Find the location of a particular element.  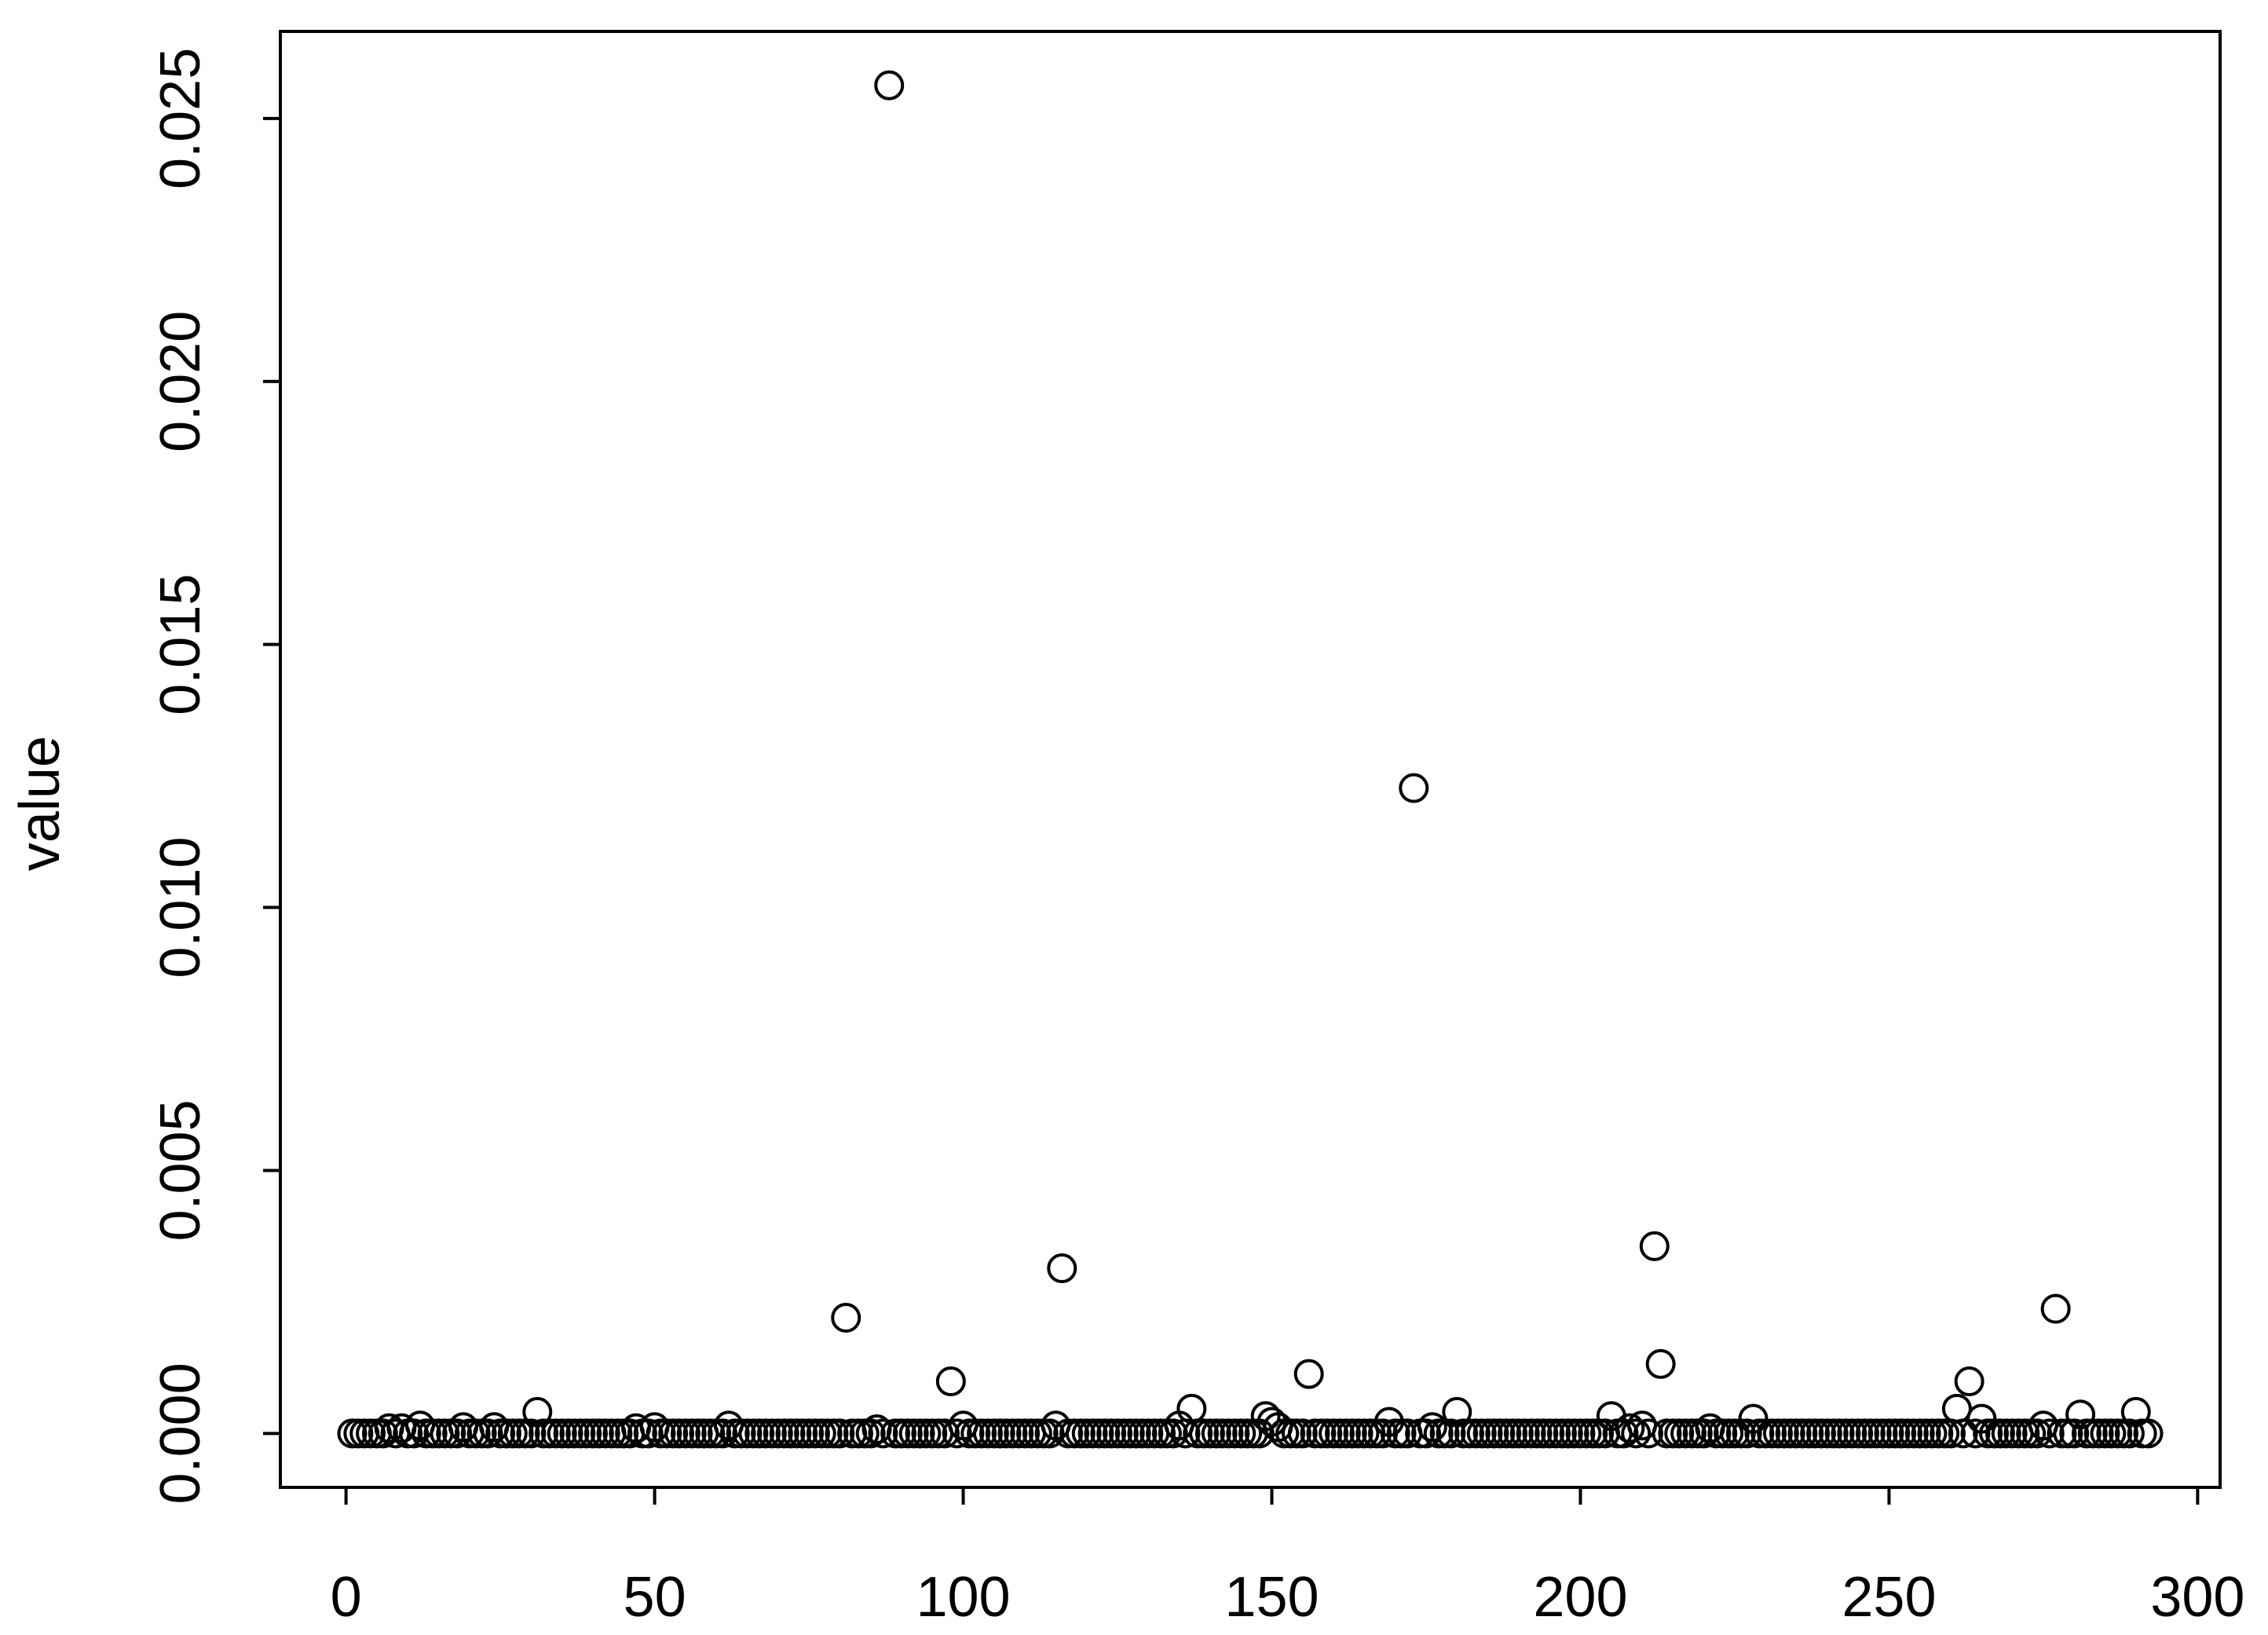

y-tick-label: 0.000 is located at coordinates (180, 1433).